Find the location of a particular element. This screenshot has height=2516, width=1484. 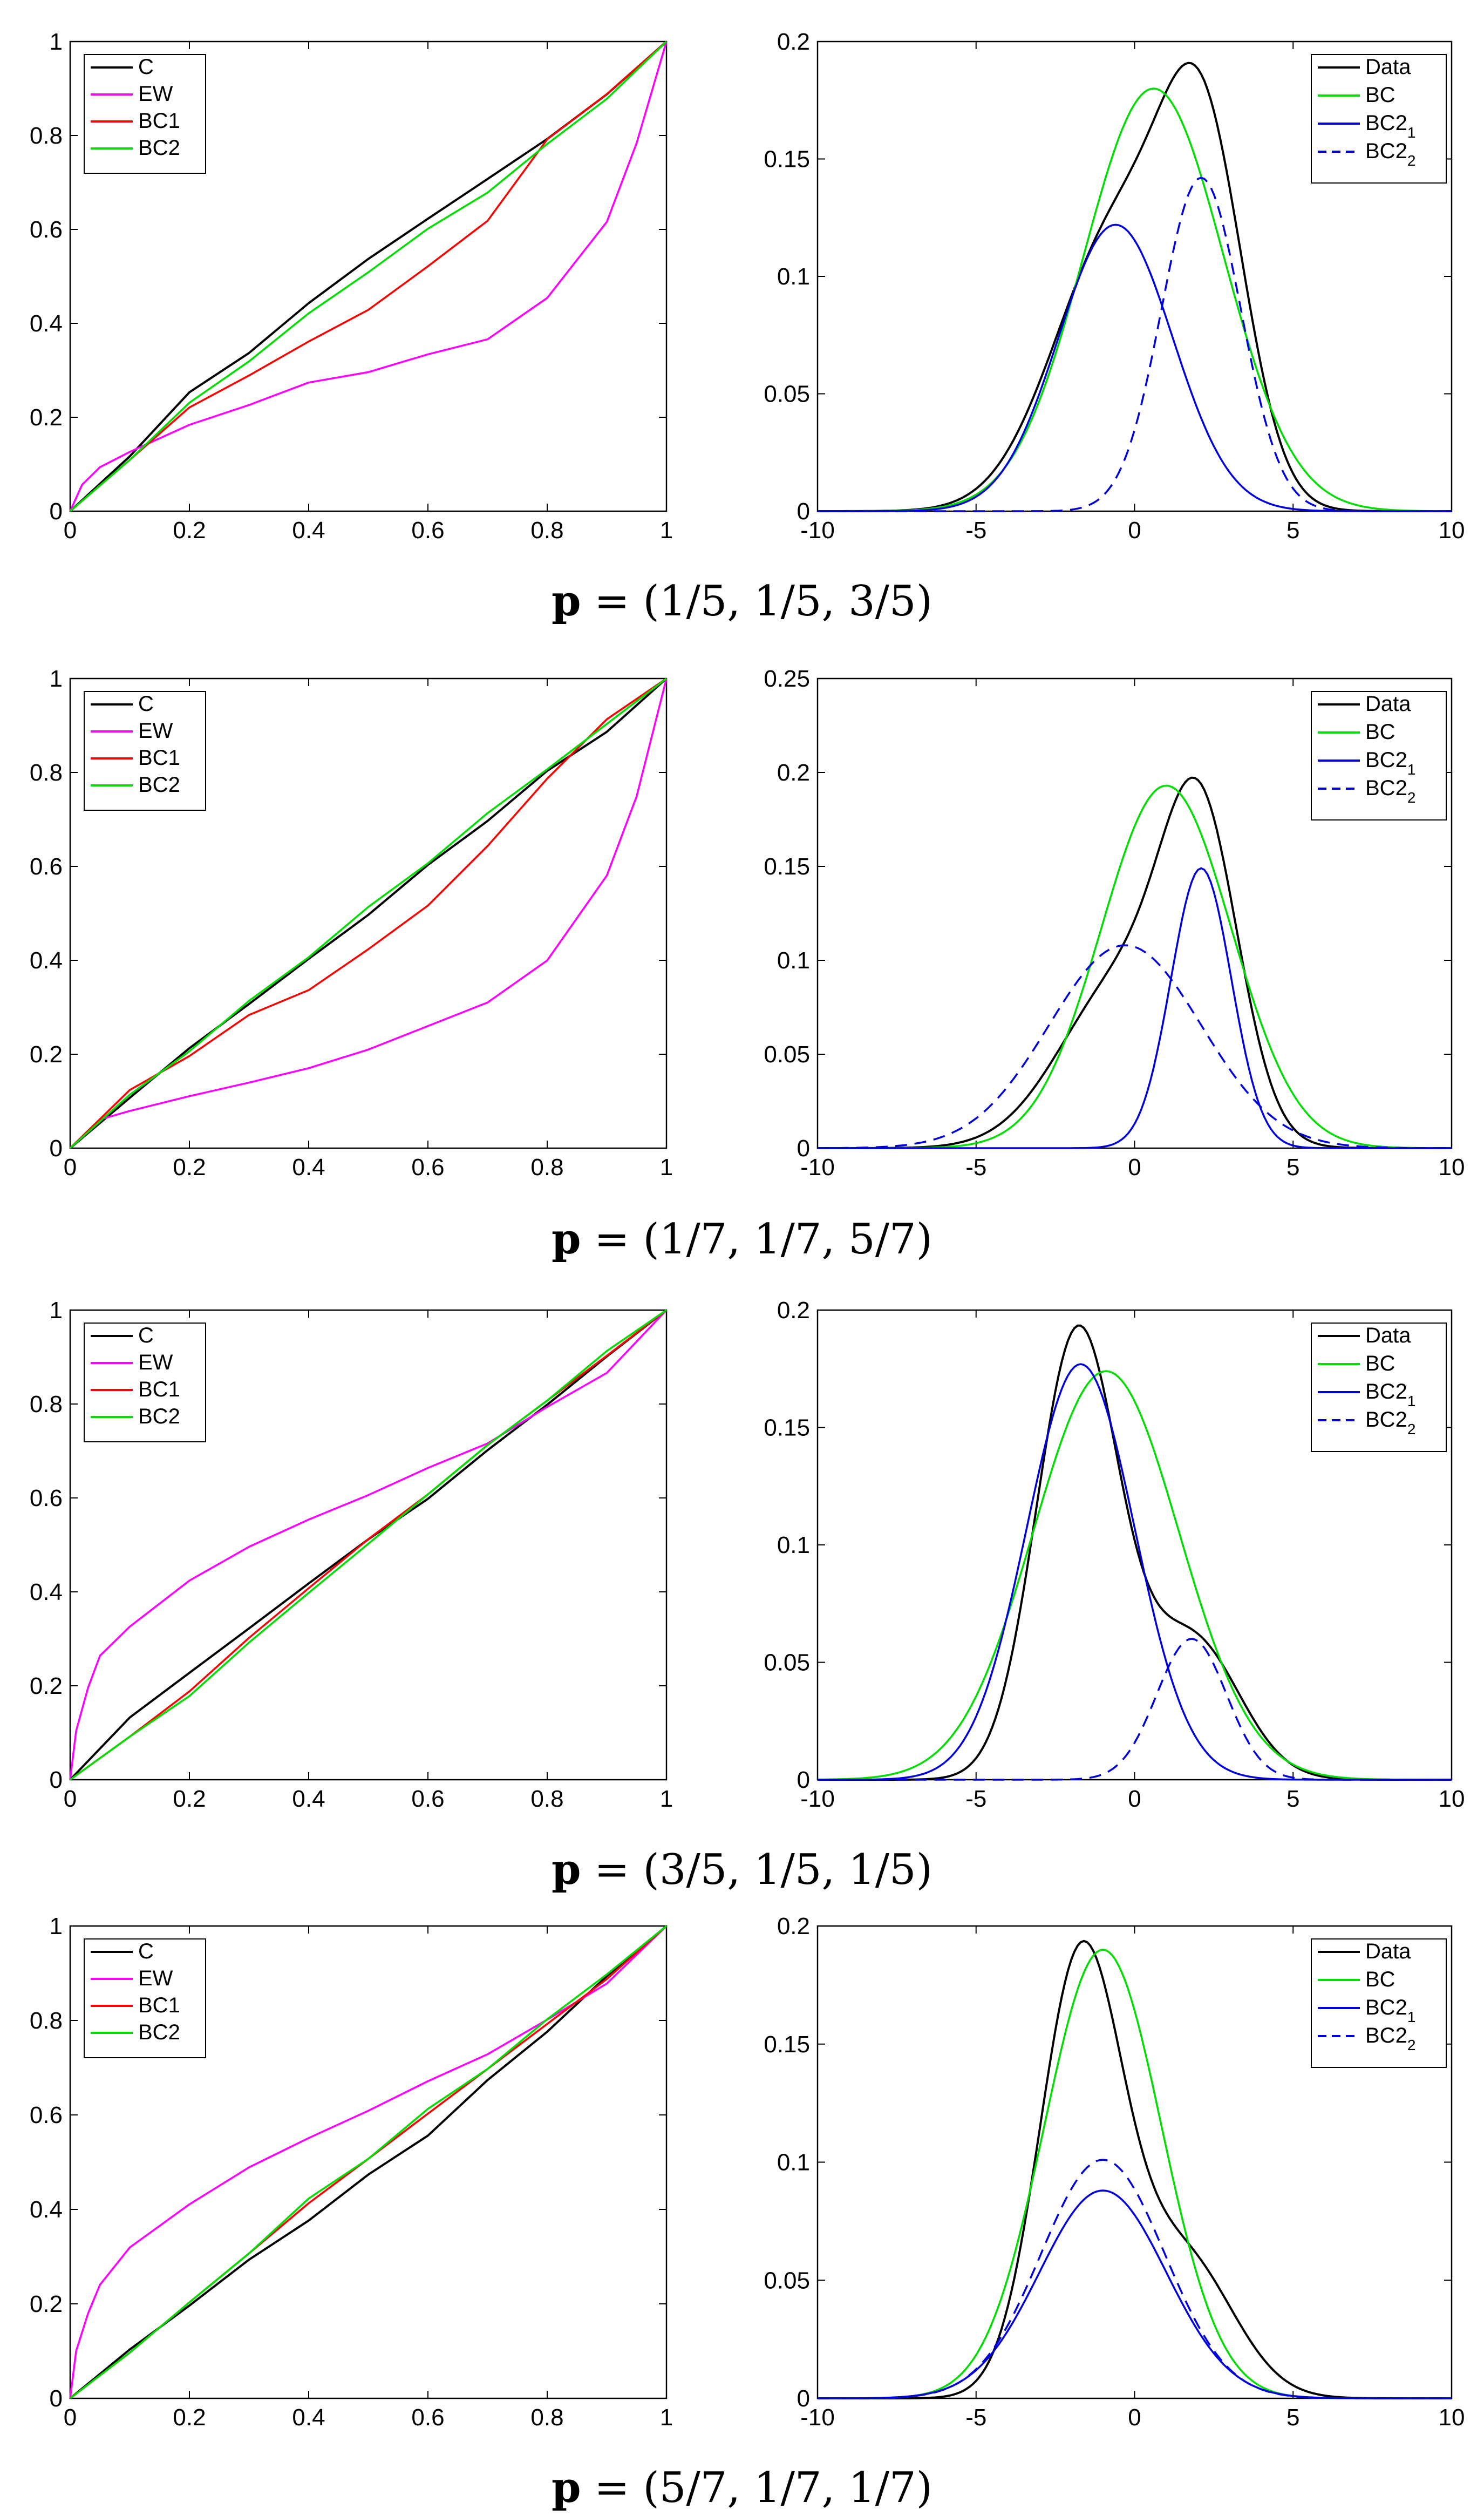

caption-3: p = (3/5, 1/5, 1/5) is located at coordinates (742, 1869).